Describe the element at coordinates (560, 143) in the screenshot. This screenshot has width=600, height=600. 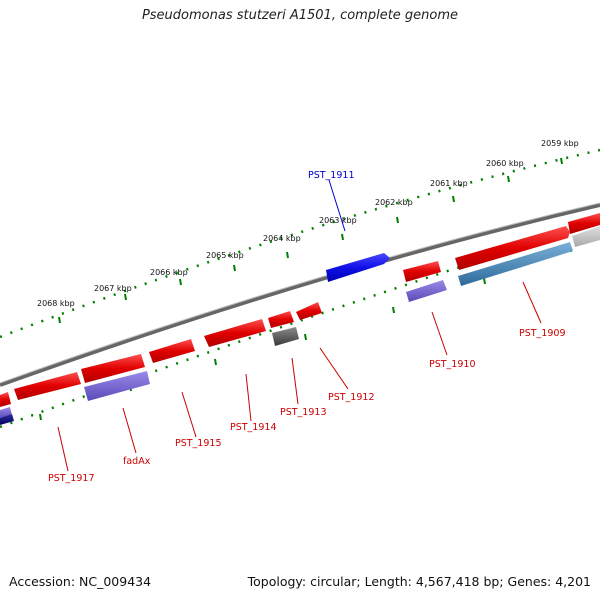
I see `tick-label: 2059 kbp` at that location.